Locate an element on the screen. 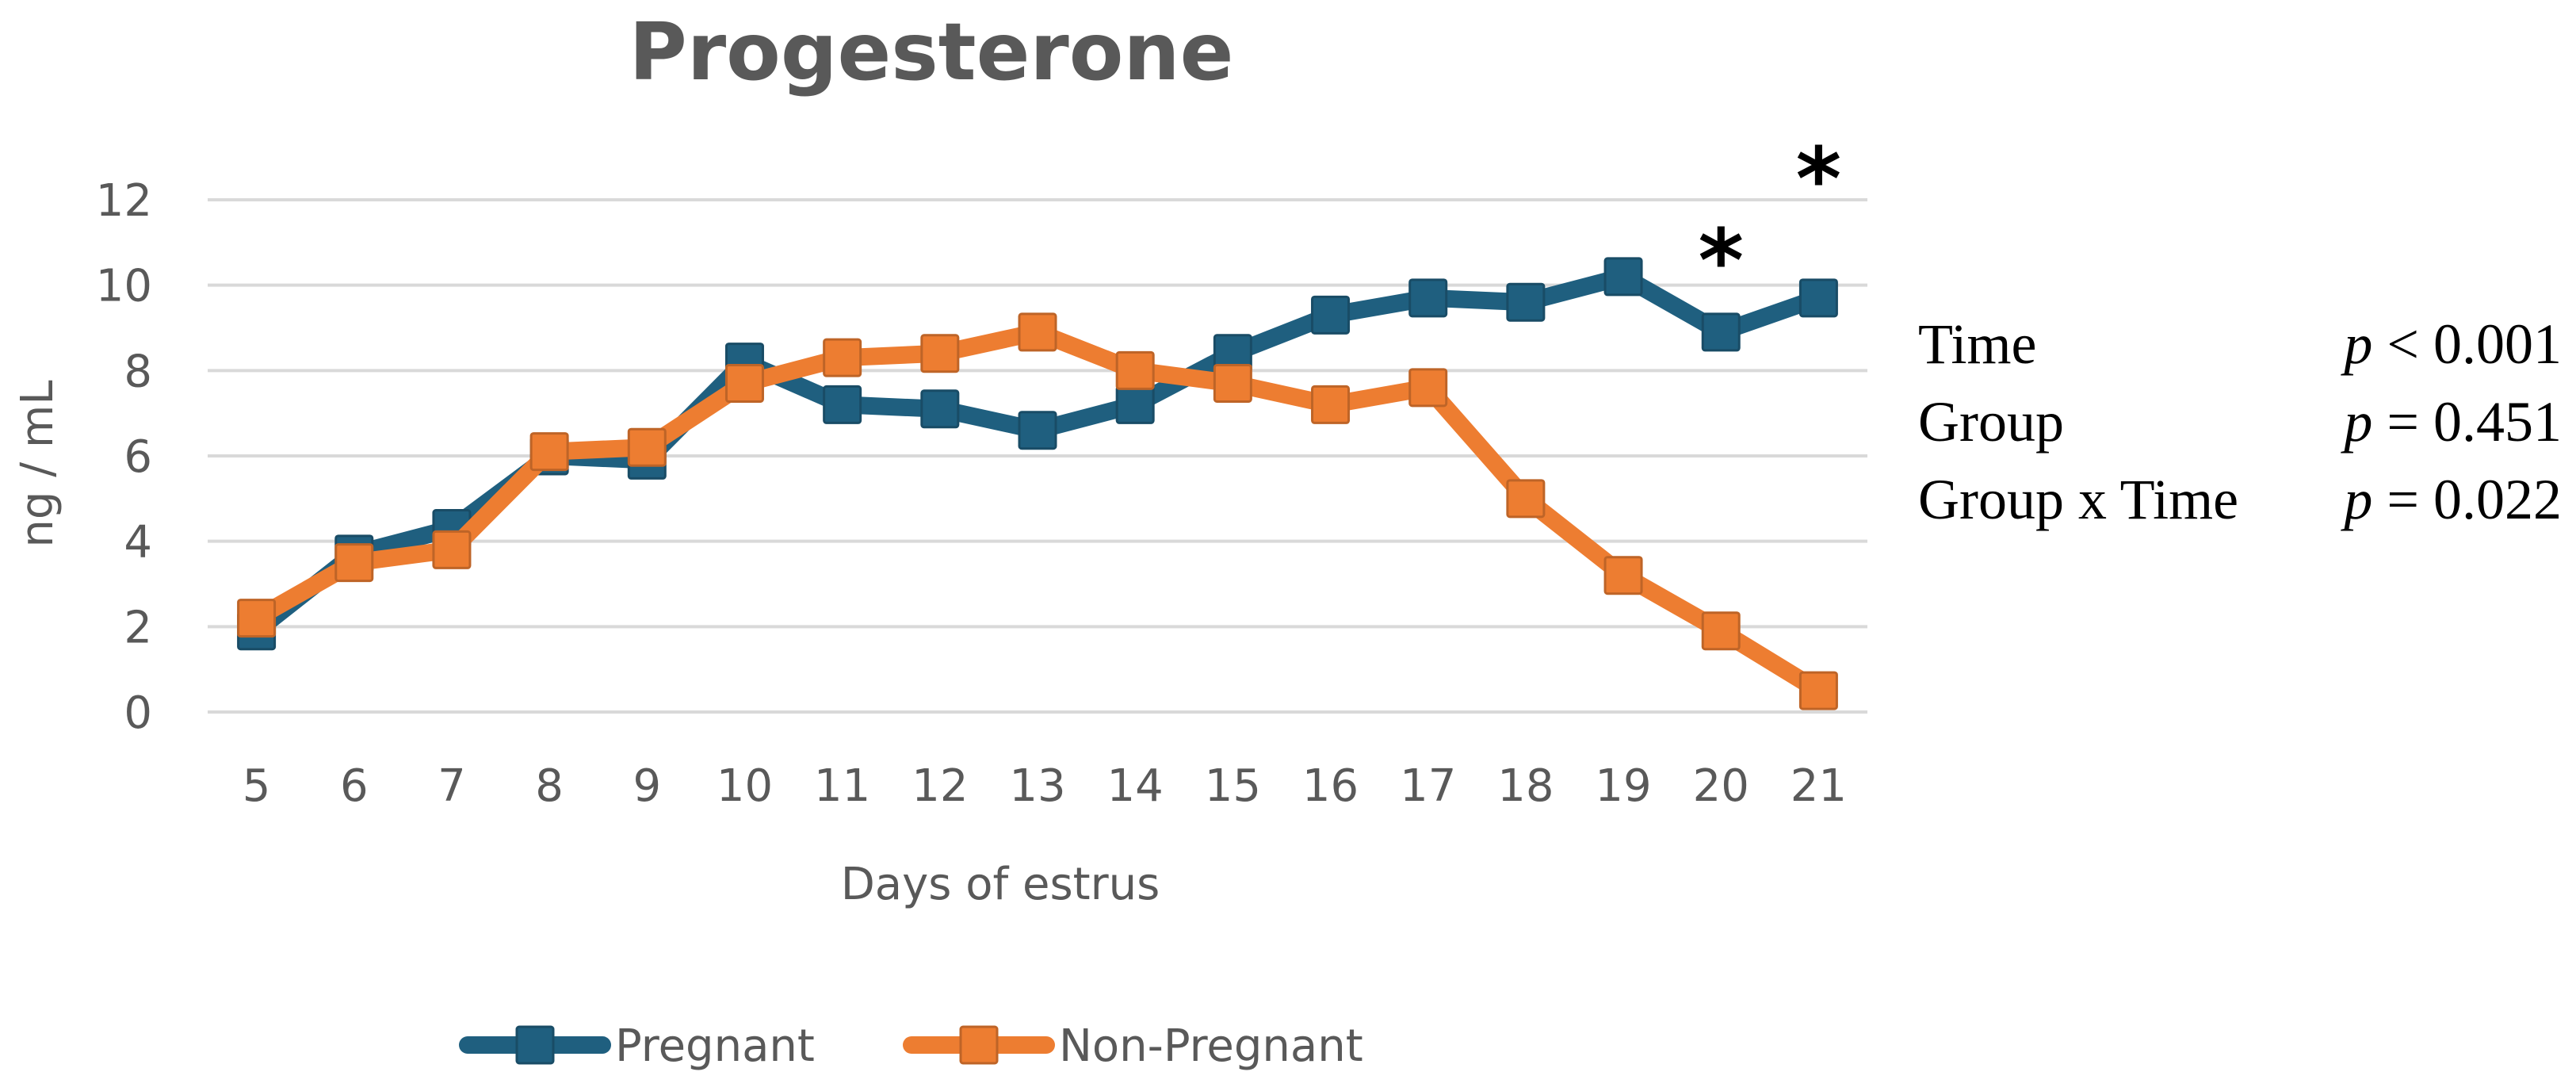 The width and height of the screenshot is (2576, 1091). legend-item: Pregnant is located at coordinates (637, 1046).